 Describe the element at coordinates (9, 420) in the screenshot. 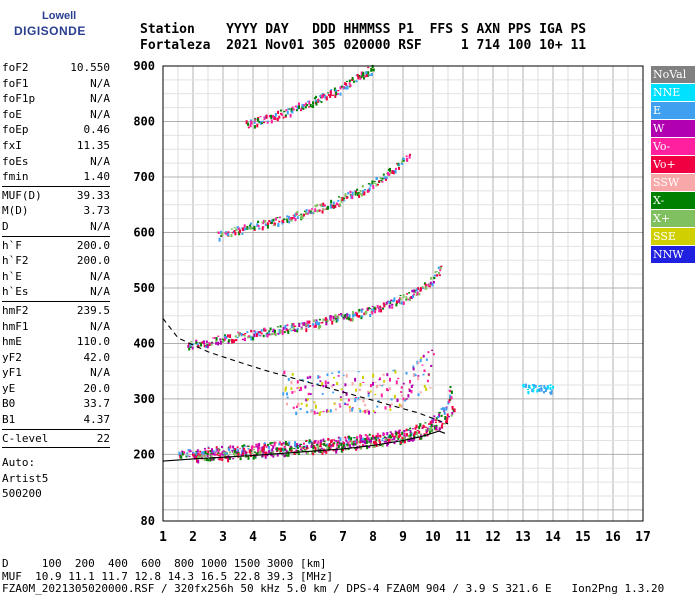

I see `param-name: B1` at that location.